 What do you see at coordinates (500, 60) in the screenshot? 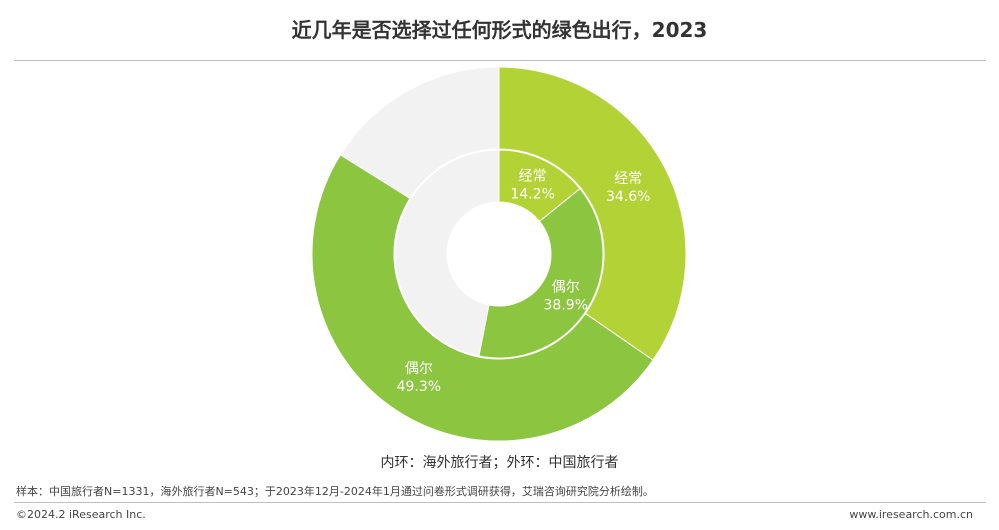
I see `title-divider` at bounding box center [500, 60].